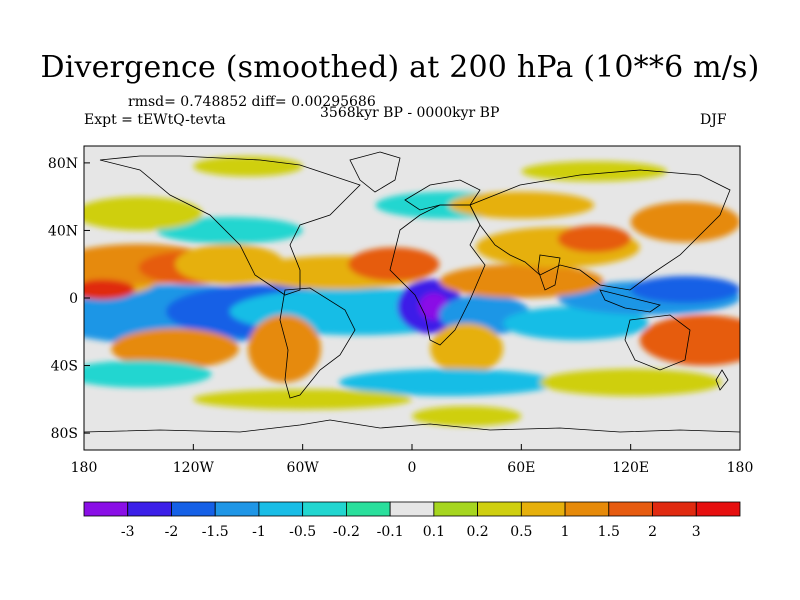 This screenshot has width=800, height=600. What do you see at coordinates (63, 231) in the screenshot?
I see `y-tick-label: 40N` at bounding box center [63, 231].